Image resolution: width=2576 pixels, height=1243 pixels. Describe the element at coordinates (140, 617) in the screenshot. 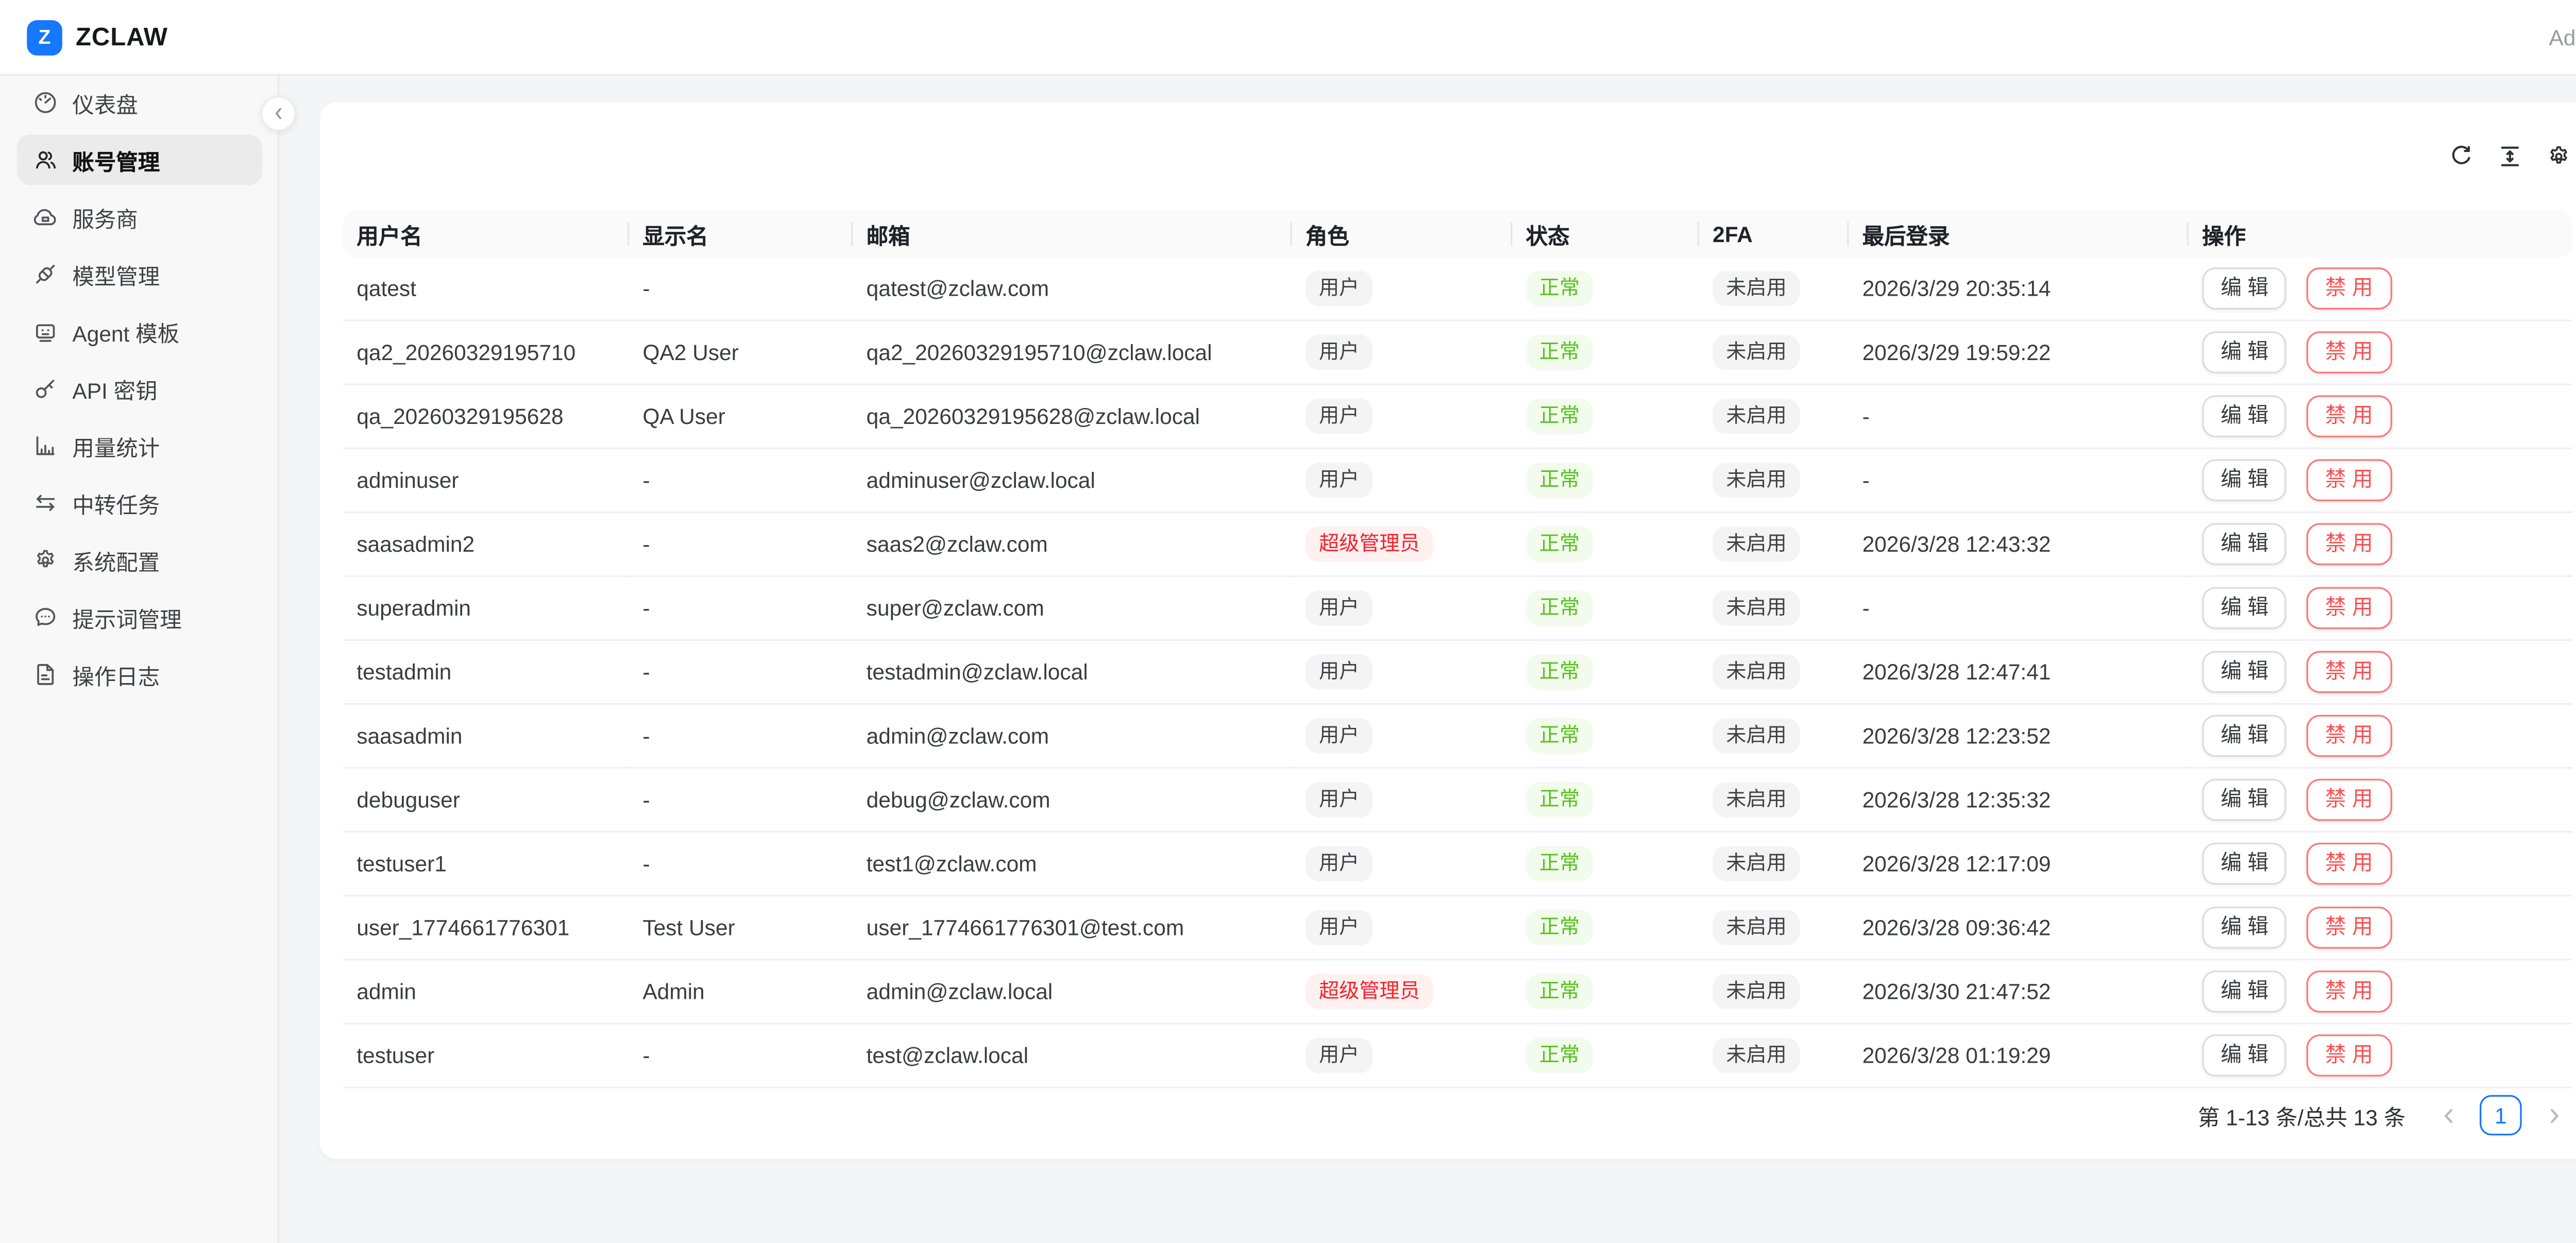

I see `sidebar-item-prompts: 提示词管理` at that location.